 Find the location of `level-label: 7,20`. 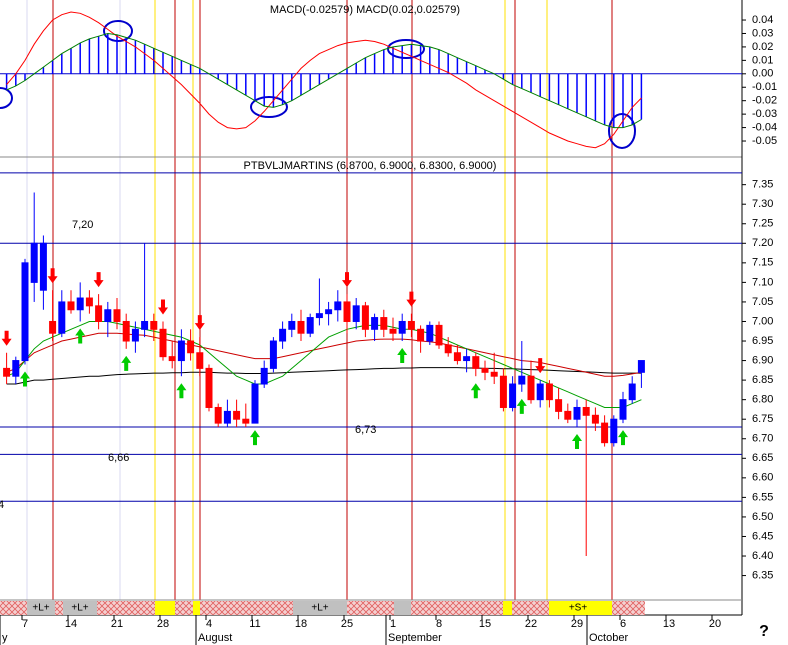

level-label: 7,20 is located at coordinates (82, 225).